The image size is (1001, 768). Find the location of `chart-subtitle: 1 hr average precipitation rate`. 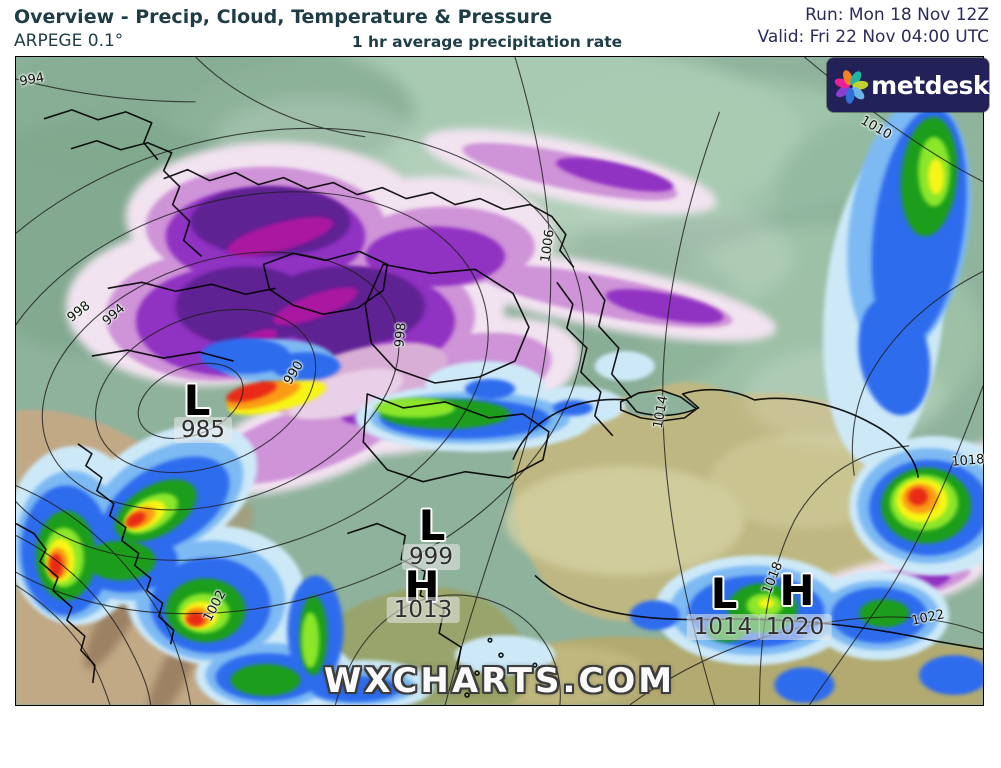

chart-subtitle: 1 hr average precipitation rate is located at coordinates (487, 42).